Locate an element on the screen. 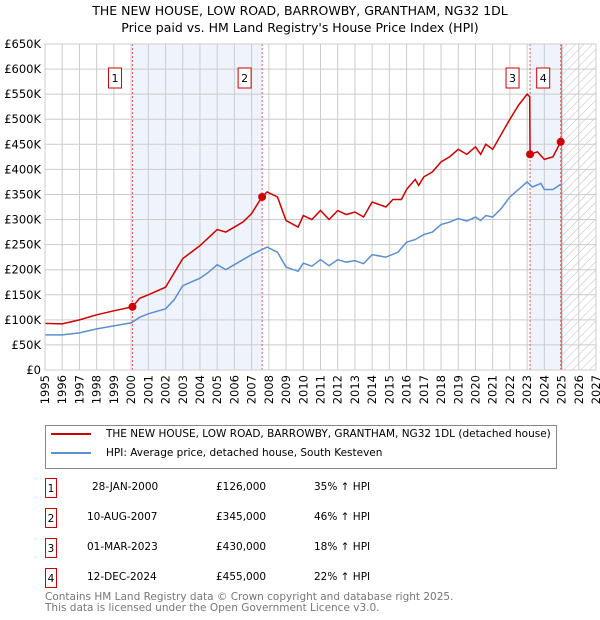  x-tick-label: 1998 is located at coordinates (97, 389).